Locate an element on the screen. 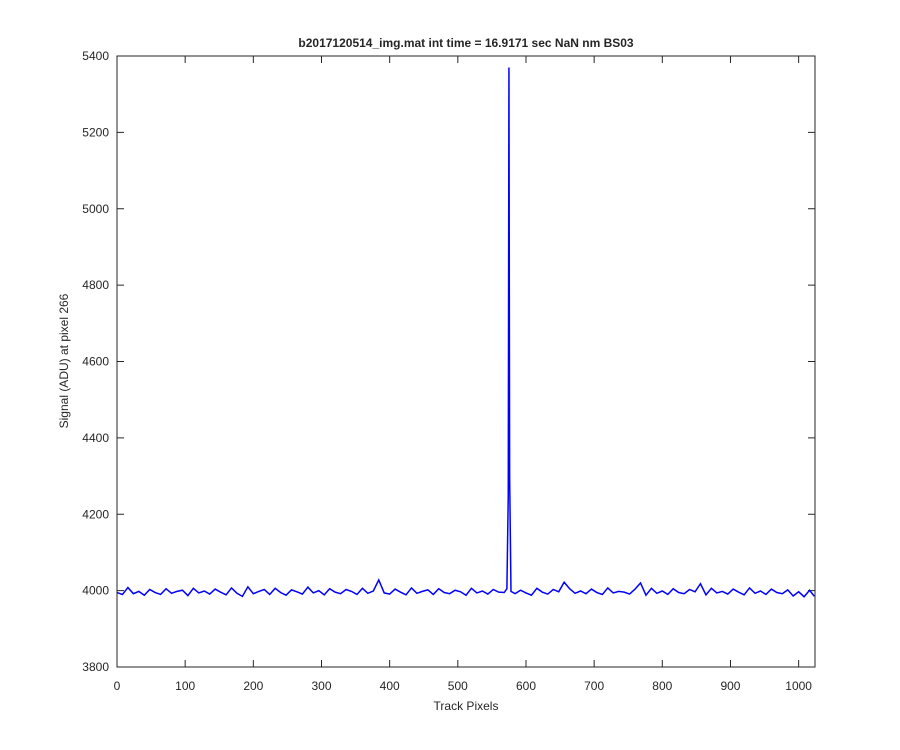 This screenshot has width=900, height=750. x-tick-label: 0 is located at coordinates (117, 686).